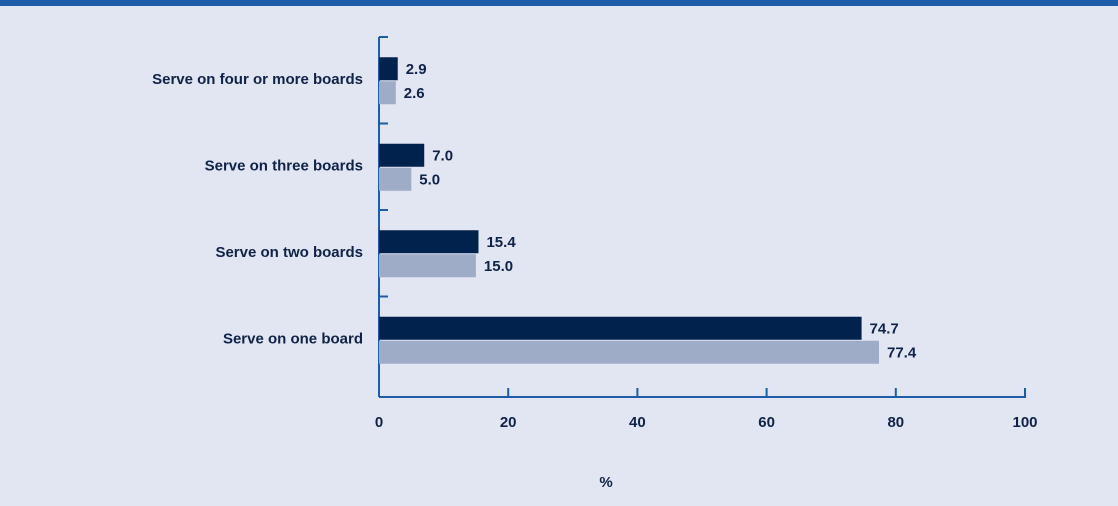 Image resolution: width=1118 pixels, height=506 pixels. Describe the element at coordinates (379, 422) in the screenshot. I see `x-tick-label: 0` at that location.